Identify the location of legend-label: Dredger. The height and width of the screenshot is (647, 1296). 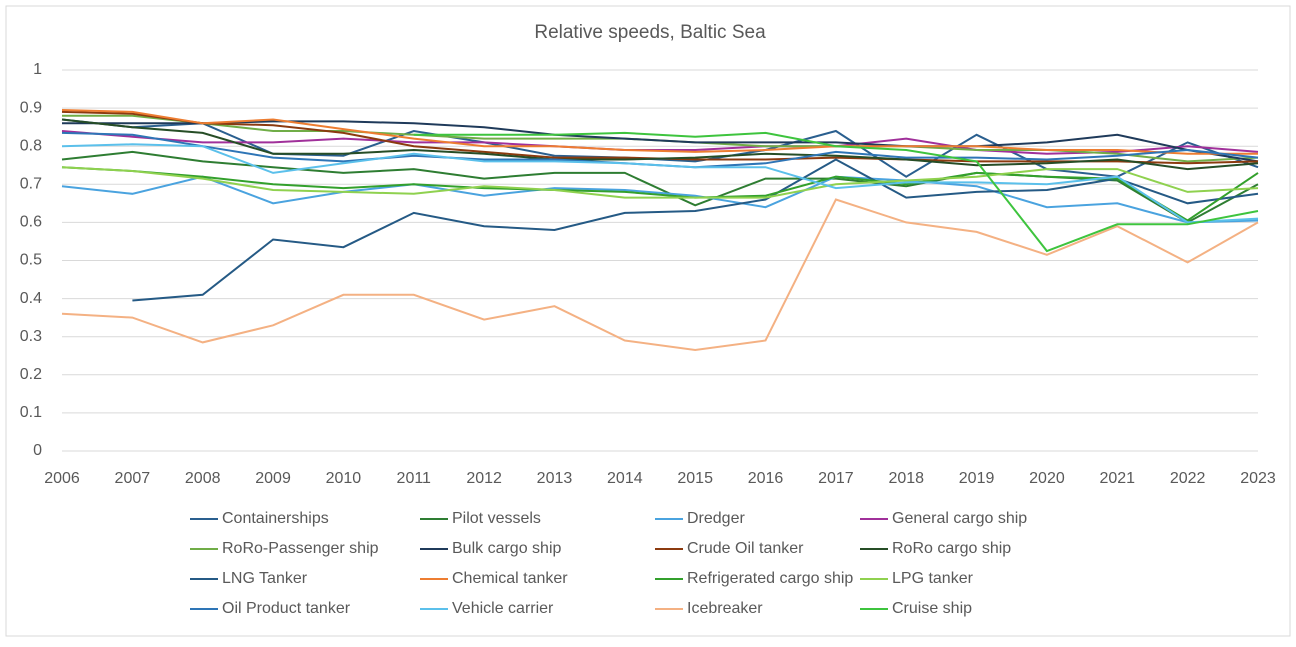
(716, 518).